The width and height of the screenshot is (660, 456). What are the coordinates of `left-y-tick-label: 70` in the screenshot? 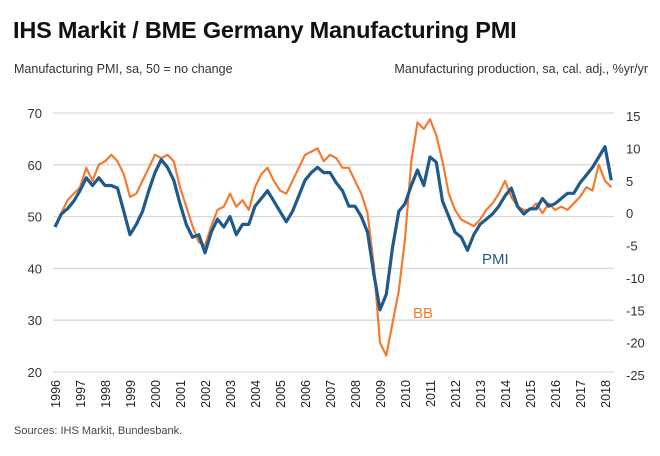 It's located at (35, 113).